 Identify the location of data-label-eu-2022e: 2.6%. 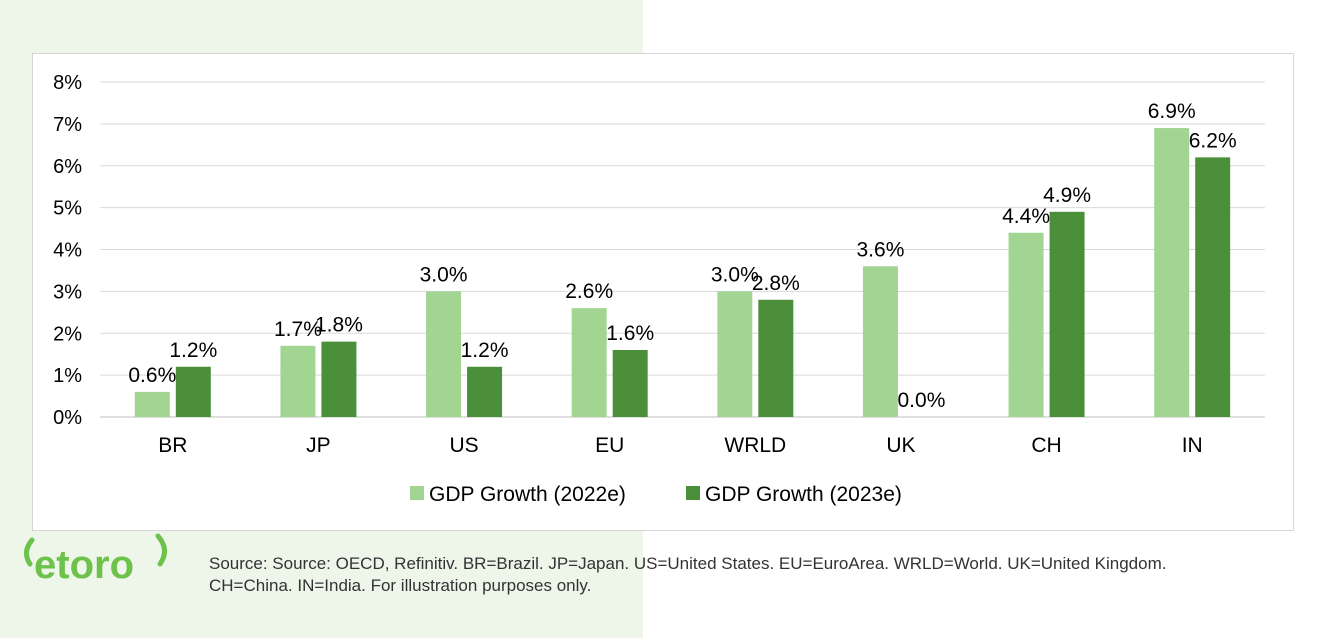
(589, 291).